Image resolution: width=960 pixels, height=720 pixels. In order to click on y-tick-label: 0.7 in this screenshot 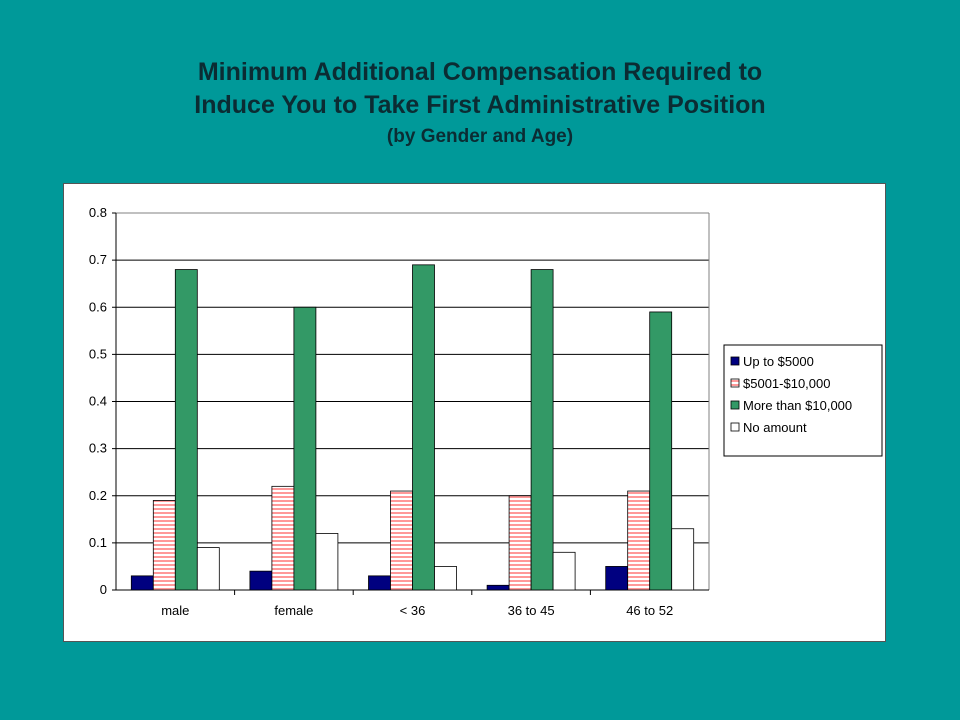, I will do `click(98, 259)`.